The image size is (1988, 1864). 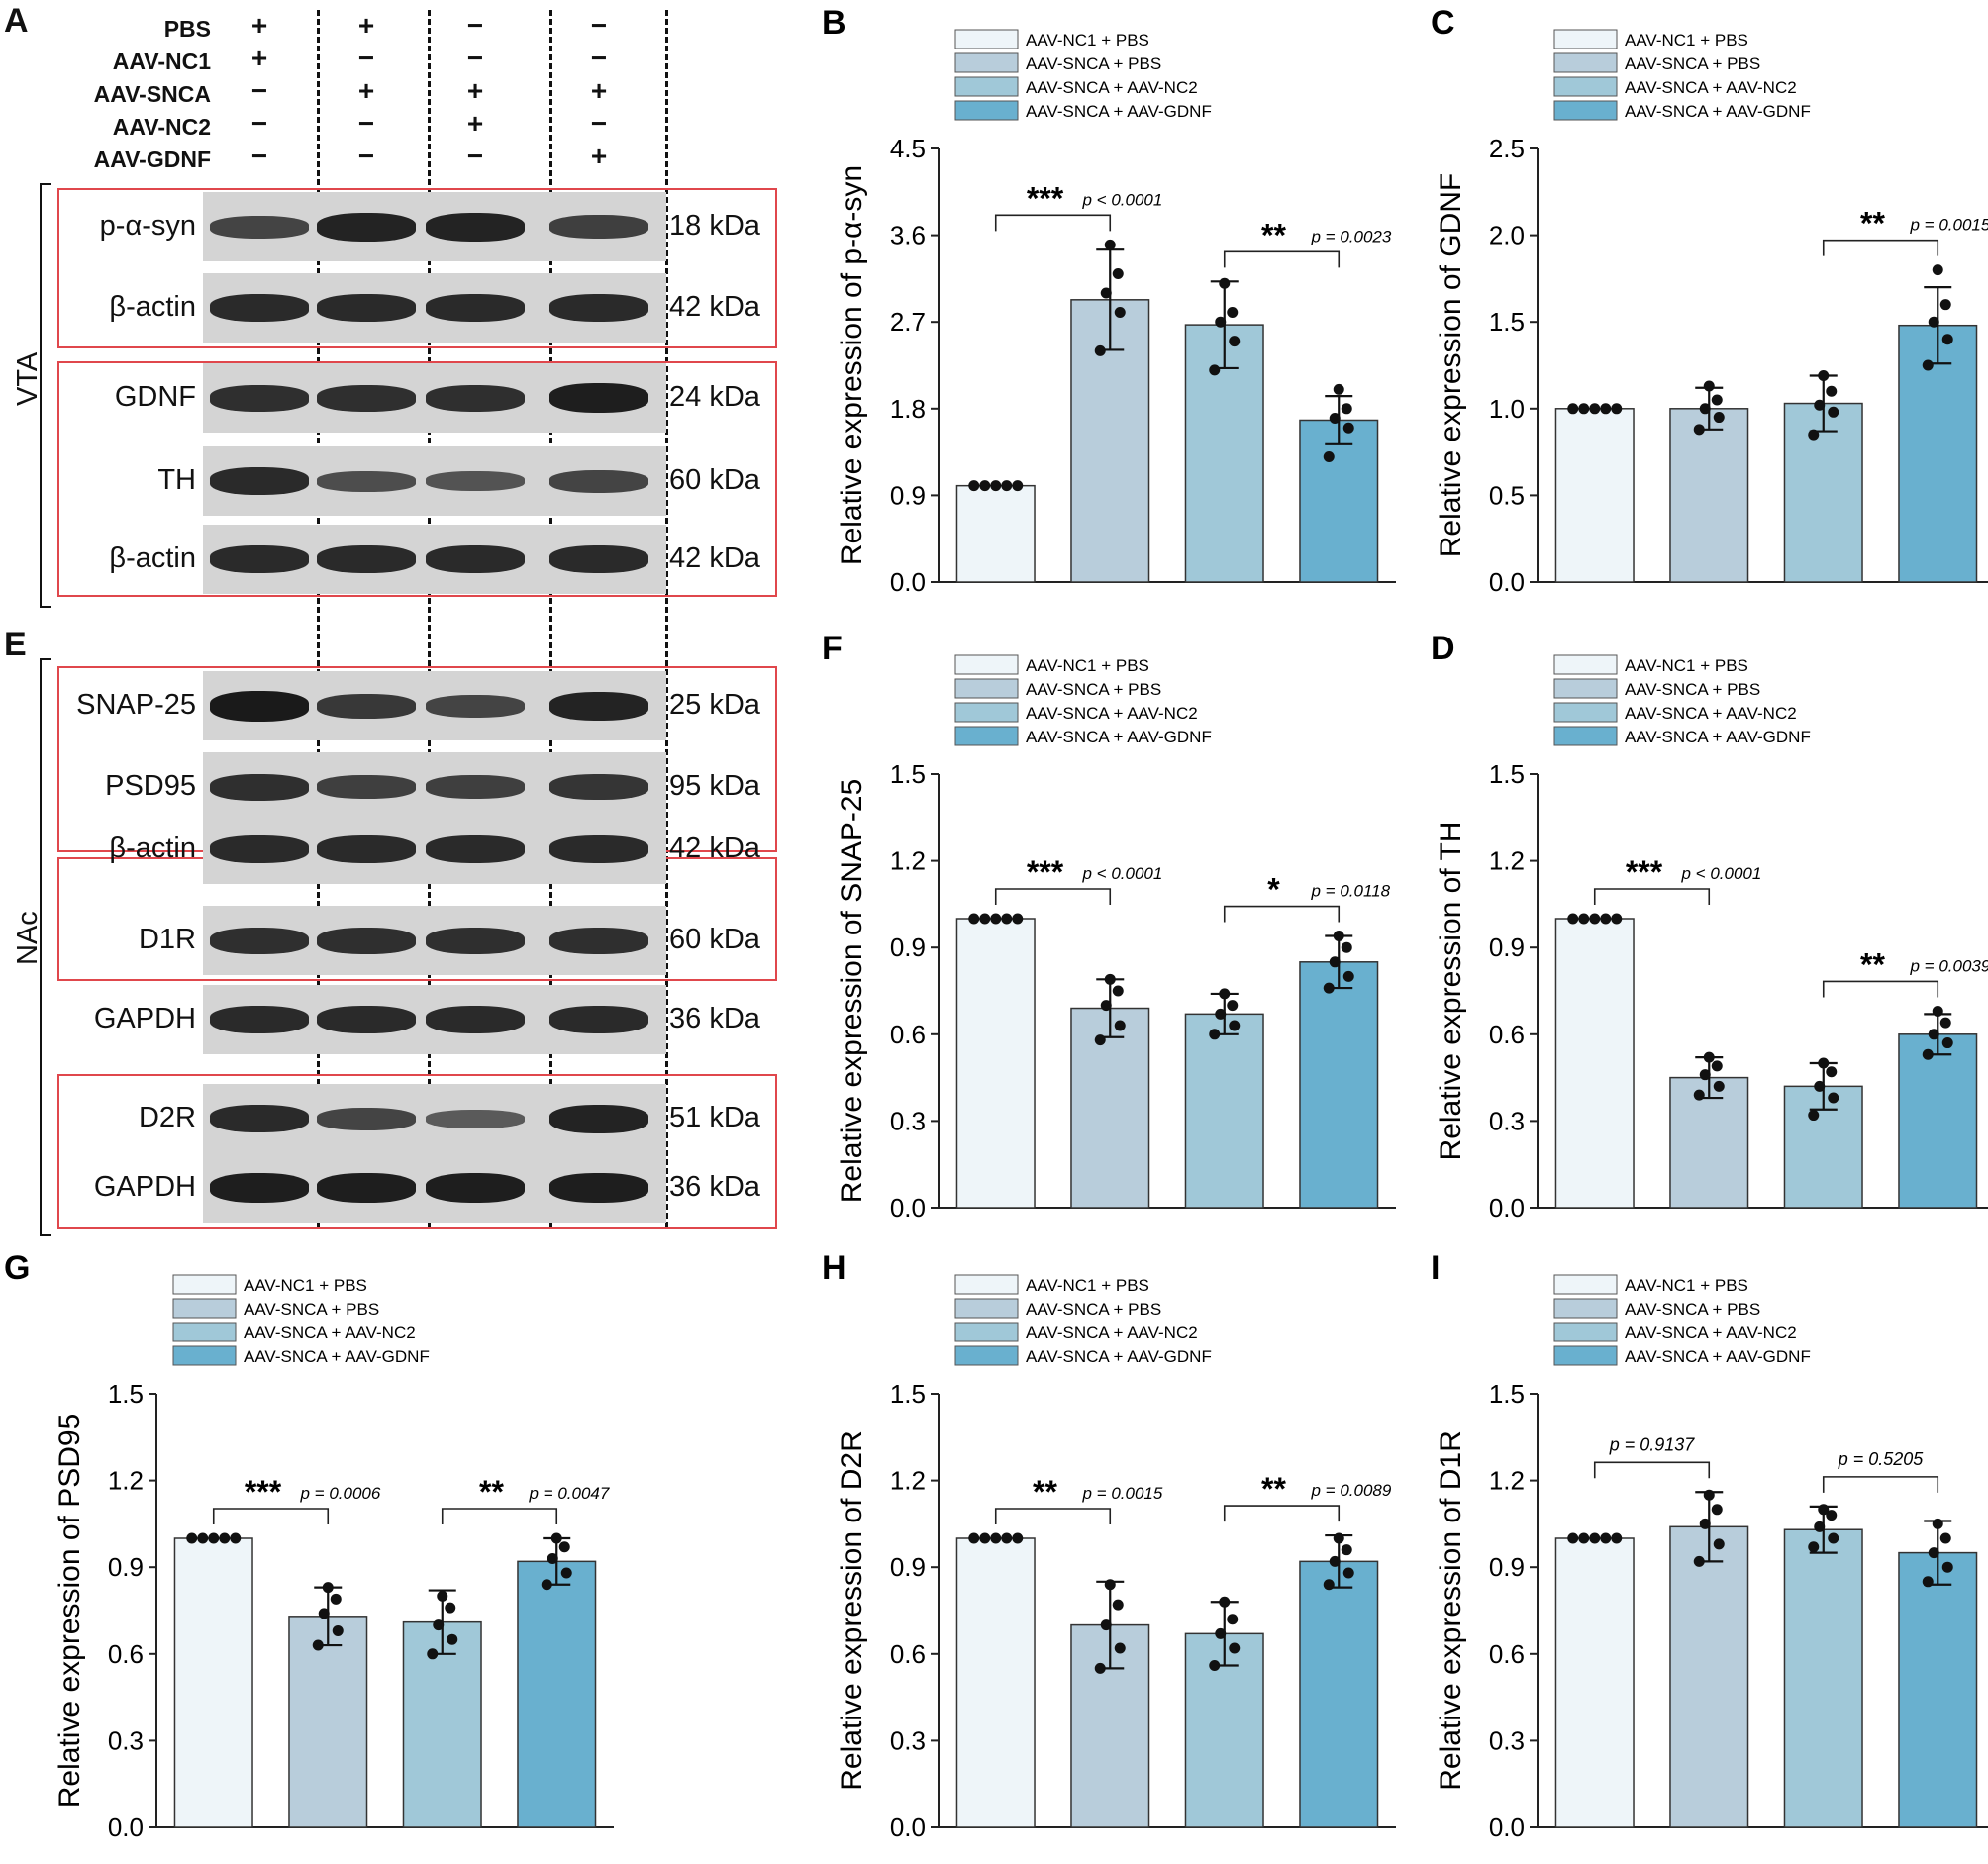 I want to click on p-value-label: p = 0.5205, so click(x=1881, y=1459).